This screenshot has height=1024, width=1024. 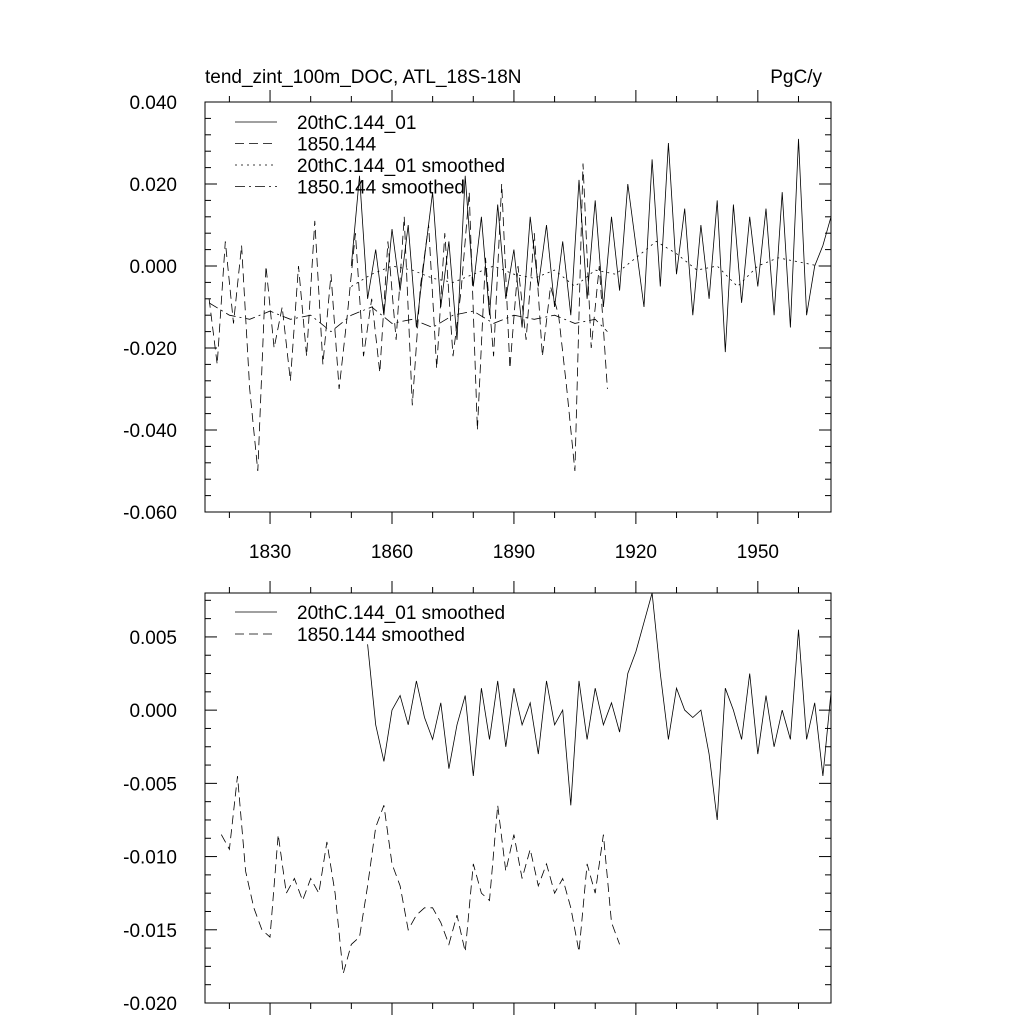 What do you see at coordinates (796, 77) in the screenshot?
I see `top-chart-units: PgC/y` at bounding box center [796, 77].